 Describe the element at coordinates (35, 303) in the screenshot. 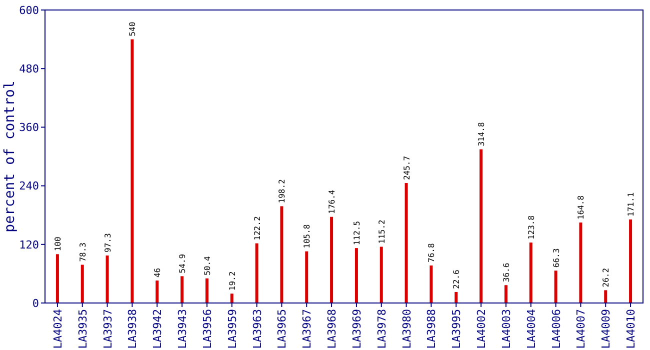

I see `y-tick-label: 0` at that location.